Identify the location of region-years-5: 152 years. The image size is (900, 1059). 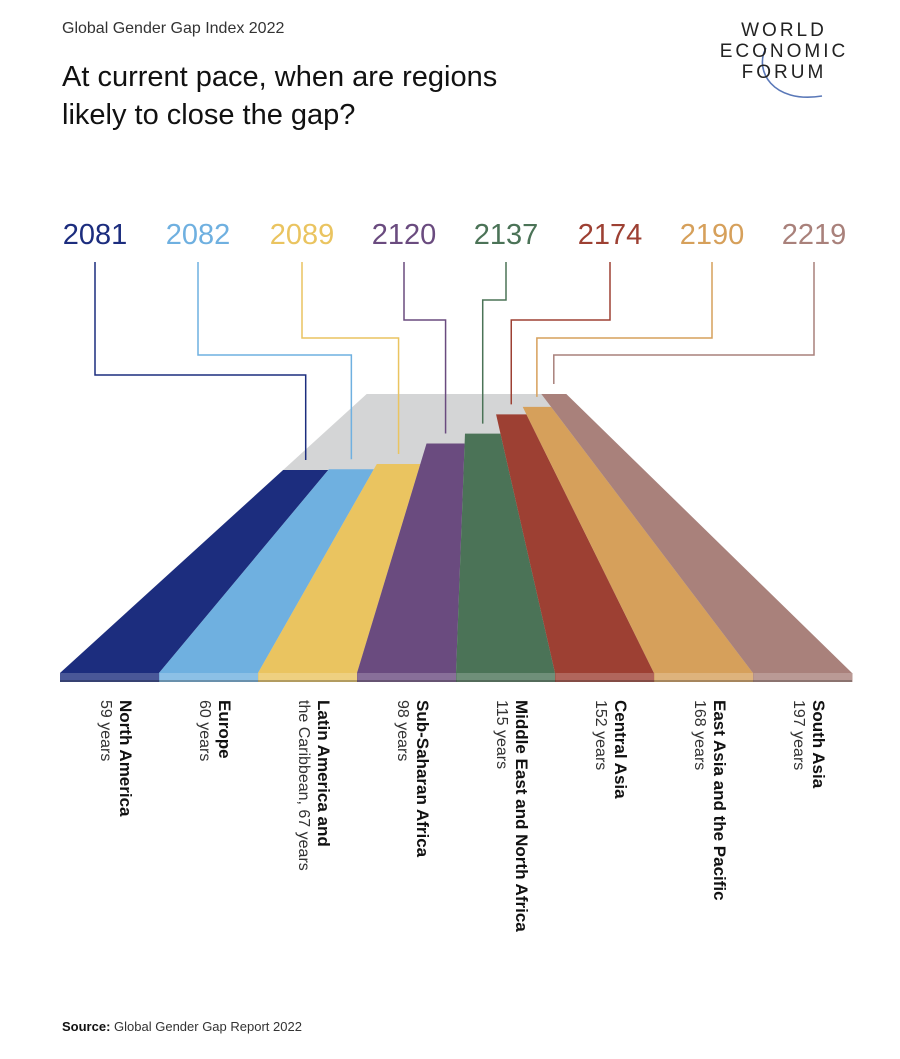
(600, 735).